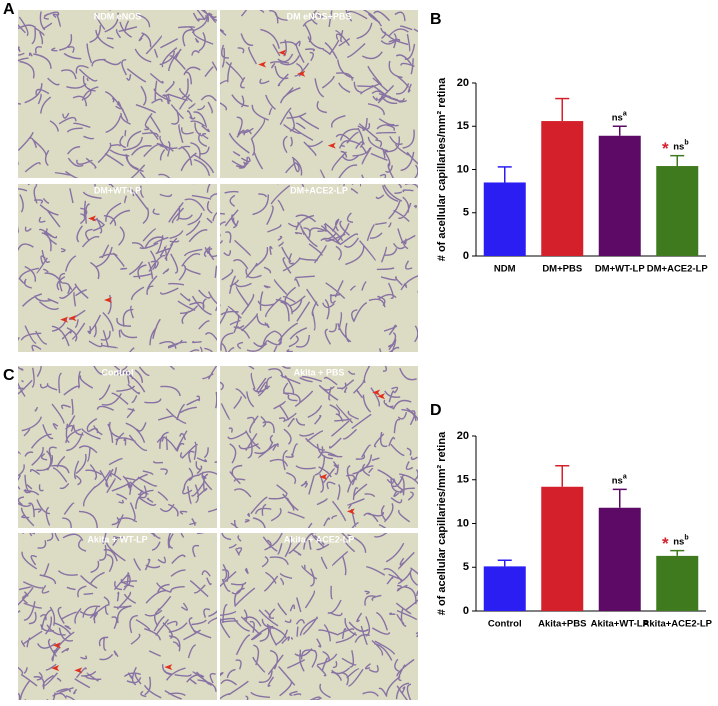  What do you see at coordinates (117, 539) in the screenshot?
I see `image-label: Akita + WT-LP` at bounding box center [117, 539].